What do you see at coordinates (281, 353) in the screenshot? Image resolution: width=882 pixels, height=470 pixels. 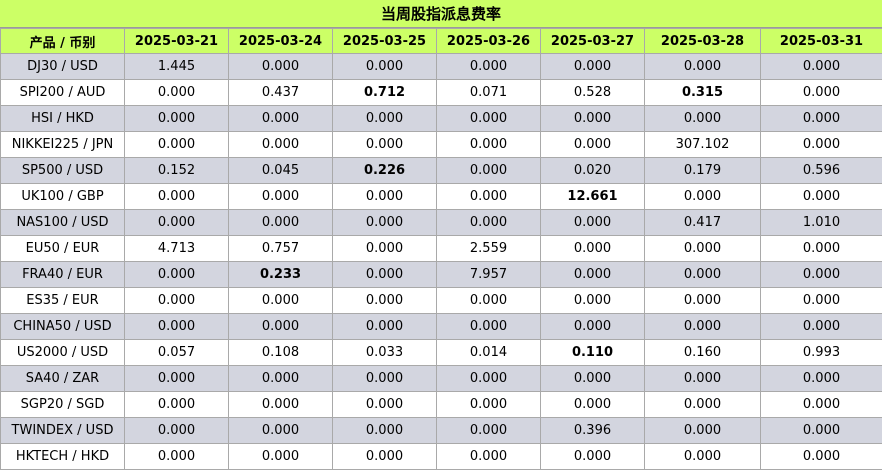 I see `rate-cell: 0.108` at bounding box center [281, 353].